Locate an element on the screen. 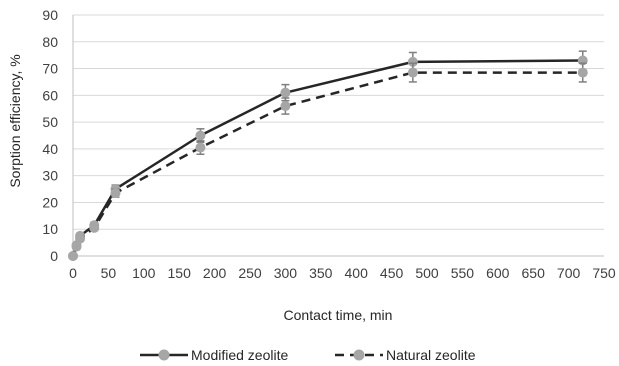 The width and height of the screenshot is (619, 366). y-axis-title: Sorption efficiency, % is located at coordinates (15, 120).